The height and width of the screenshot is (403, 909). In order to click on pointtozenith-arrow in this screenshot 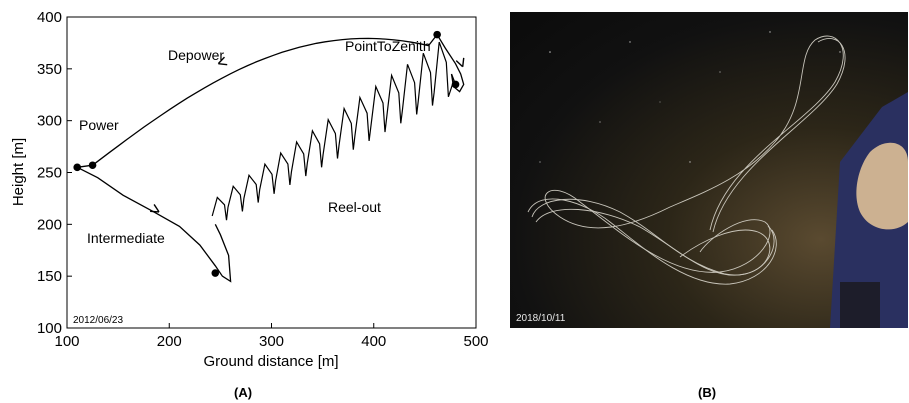, I will do `click(460, 62)`.